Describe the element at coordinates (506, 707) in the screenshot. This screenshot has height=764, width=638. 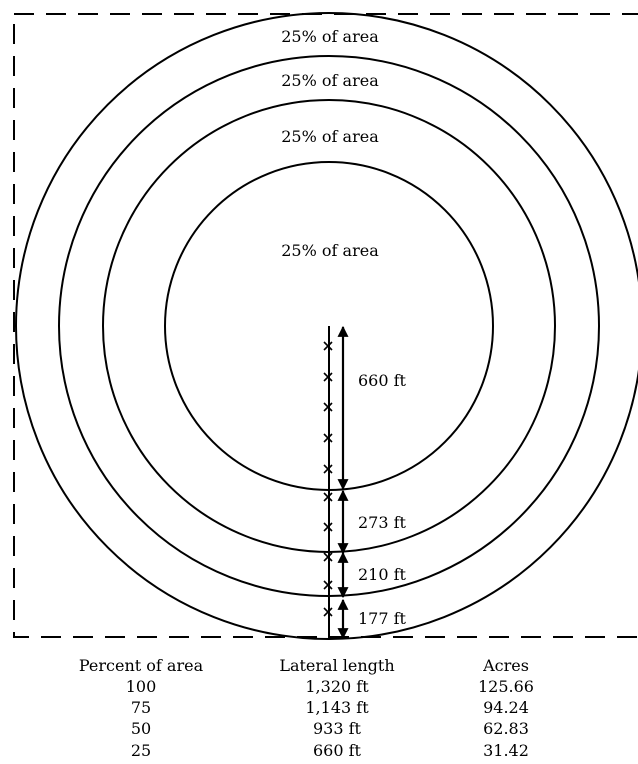
I see `table-cell-acres: 94.24` at that location.